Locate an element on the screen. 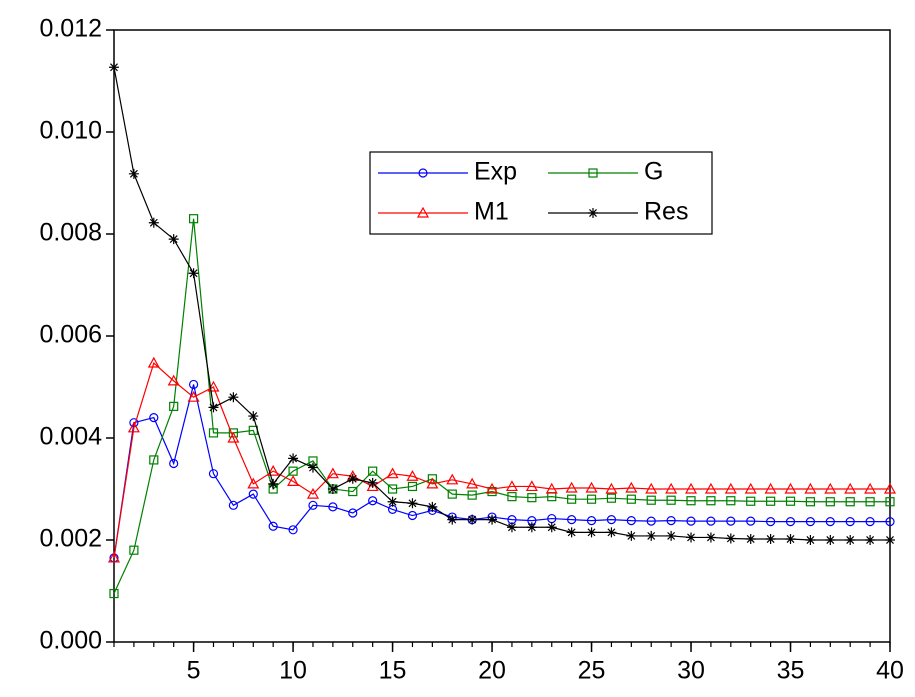 This screenshot has width=915, height=697. x-tick-label: 30 is located at coordinates (691, 671).